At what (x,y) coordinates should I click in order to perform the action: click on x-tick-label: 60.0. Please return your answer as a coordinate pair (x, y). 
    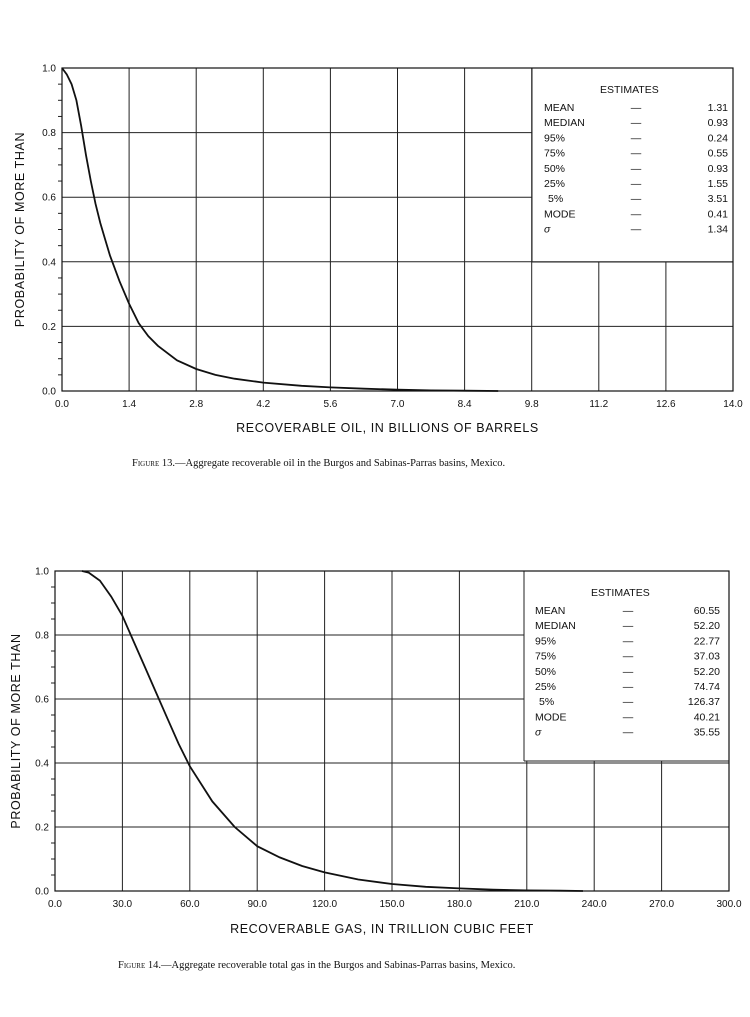
    Looking at the image, I should click on (190, 904).